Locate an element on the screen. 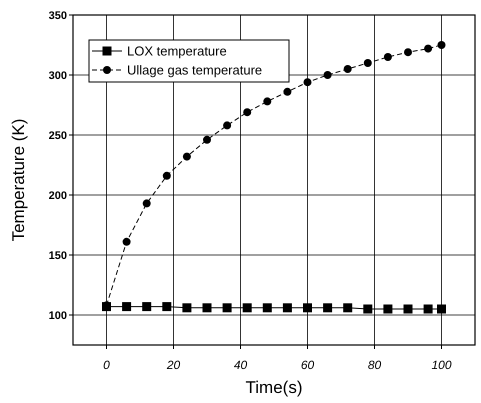 Image resolution: width=481 pixels, height=403 pixels. y-tick-label: 150 is located at coordinates (57, 256).